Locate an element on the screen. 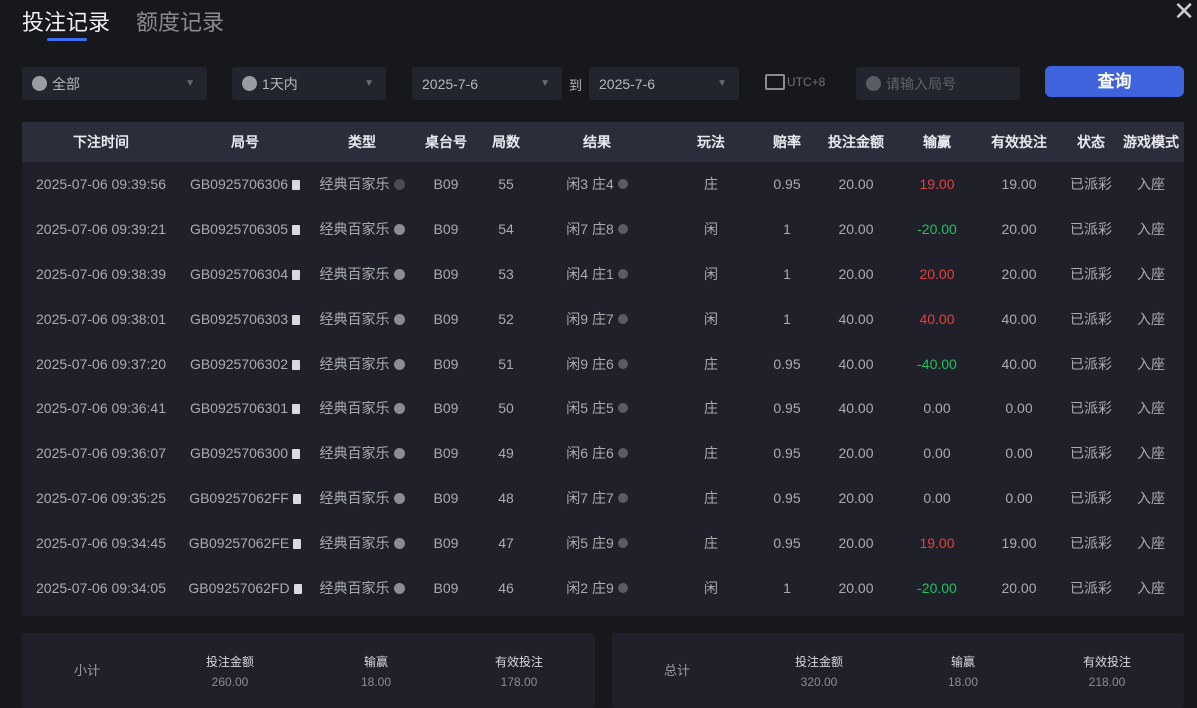 This screenshot has width=1197, height=708. subtotal-valid-value: 178.00 is located at coordinates (519, 682).